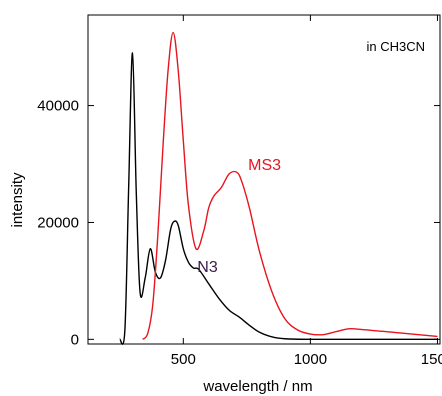 The width and height of the screenshot is (442, 396). I want to click on x-tick-label-500: 500, so click(183, 359).